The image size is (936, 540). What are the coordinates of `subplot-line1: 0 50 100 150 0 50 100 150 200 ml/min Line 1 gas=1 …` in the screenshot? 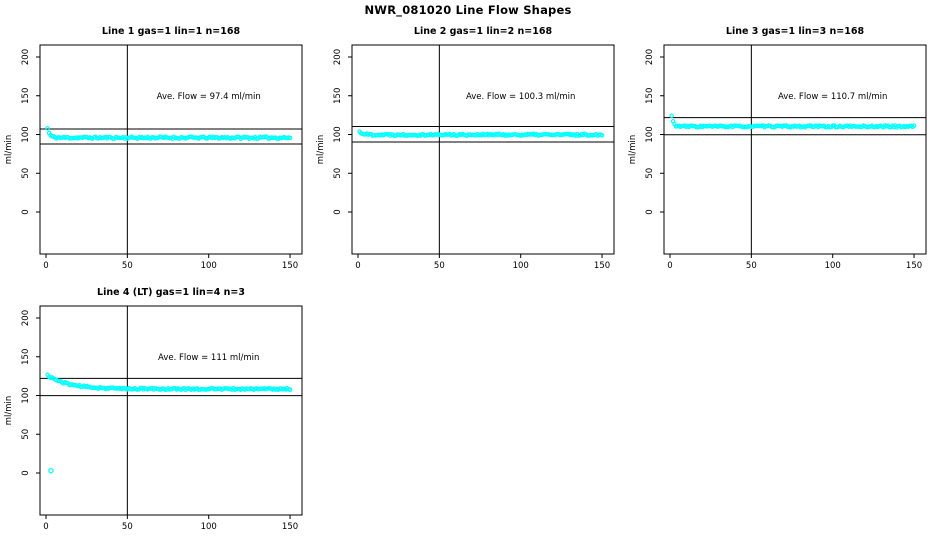 It's located at (153, 148).